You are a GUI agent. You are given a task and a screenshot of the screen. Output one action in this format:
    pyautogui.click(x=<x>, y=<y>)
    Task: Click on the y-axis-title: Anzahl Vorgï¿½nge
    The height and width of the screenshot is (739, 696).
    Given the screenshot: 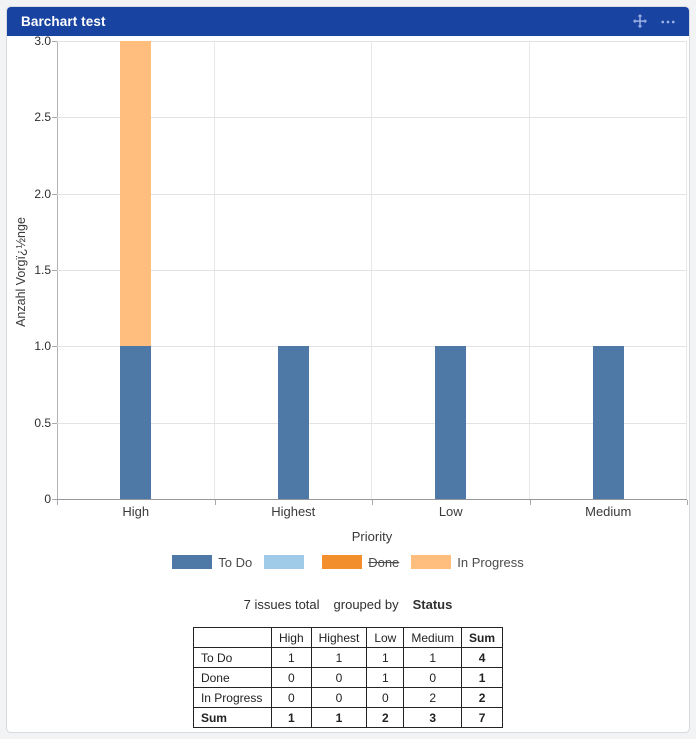 What is the action you would take?
    pyautogui.click(x=21, y=272)
    